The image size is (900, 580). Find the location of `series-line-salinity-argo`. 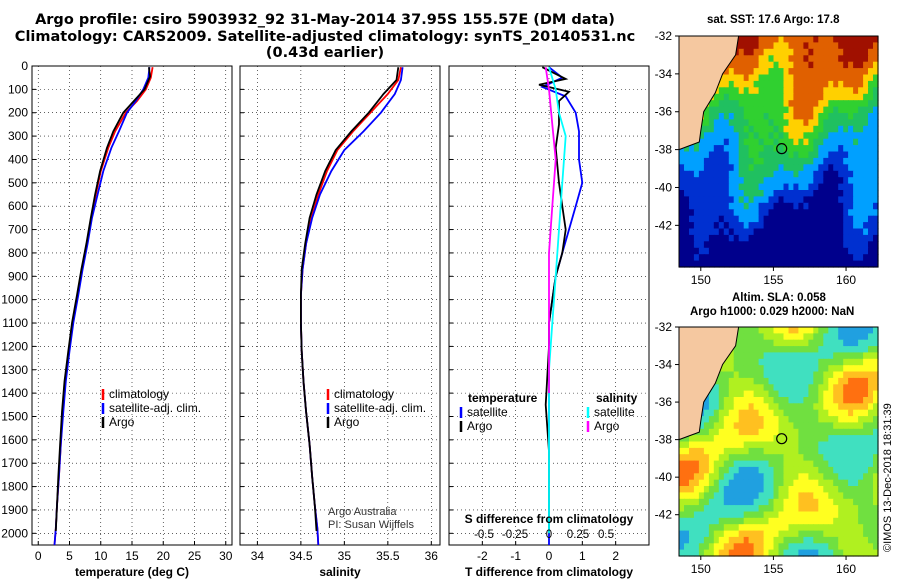

series-line-salinity-argo is located at coordinates (349, 299).